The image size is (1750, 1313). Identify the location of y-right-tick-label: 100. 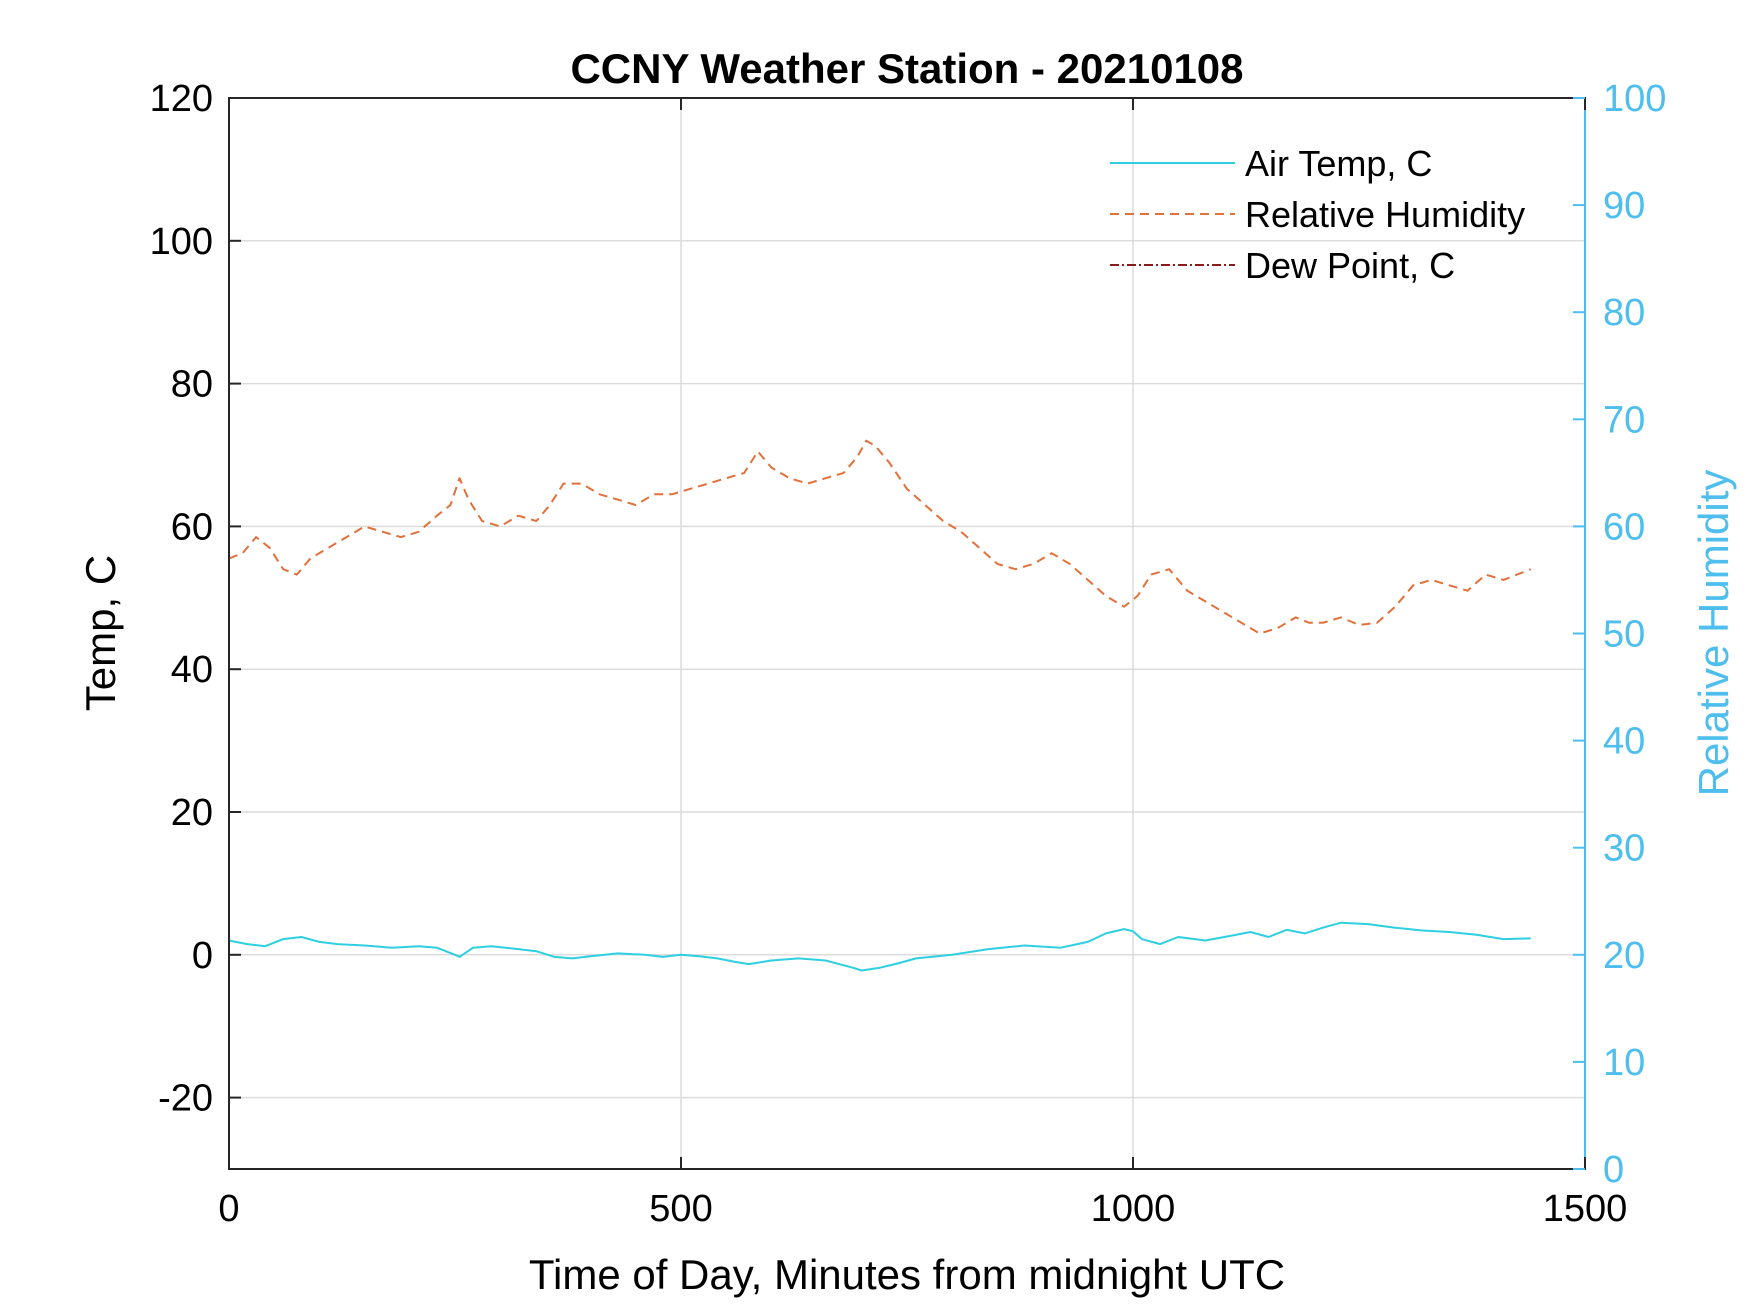
(1634, 99).